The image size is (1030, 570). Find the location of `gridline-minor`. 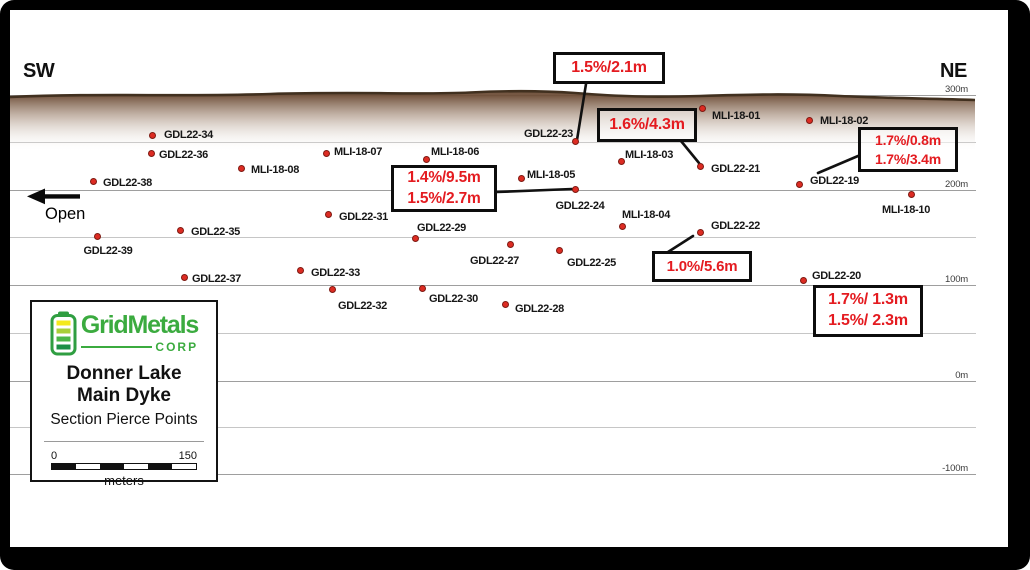

gridline-minor is located at coordinates (493, 237).